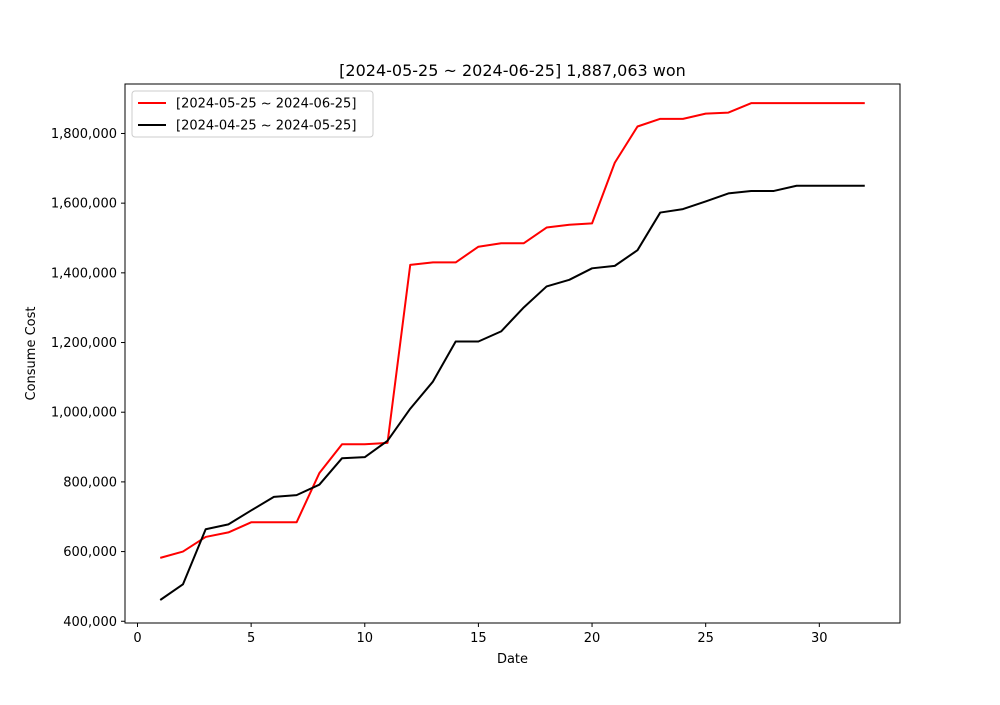  Describe the element at coordinates (84, 134) in the screenshot. I see `y-tick-label: 1,800,000` at that location.